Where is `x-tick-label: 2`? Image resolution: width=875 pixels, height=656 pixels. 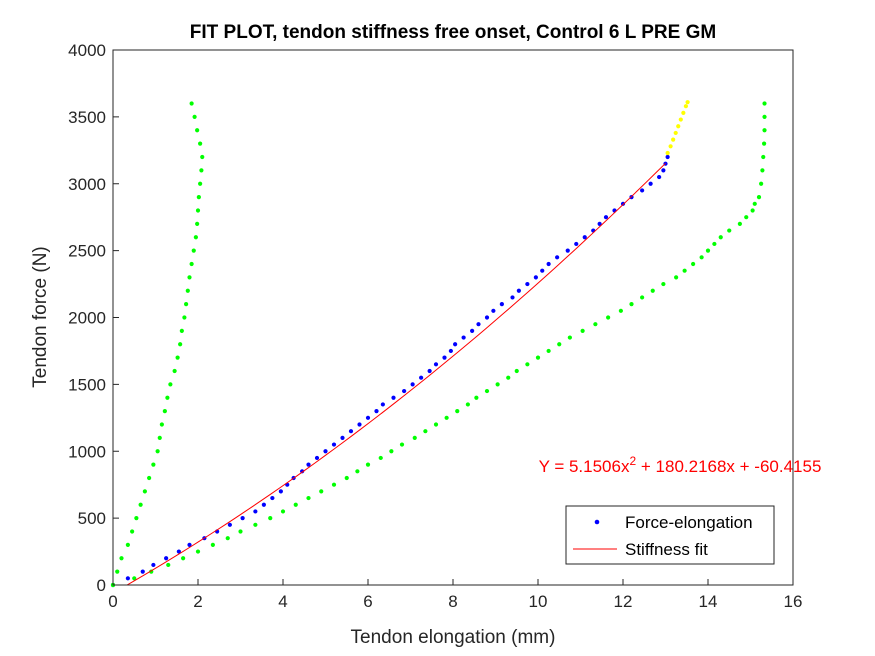 x-tick-label: 2 is located at coordinates (197, 601).